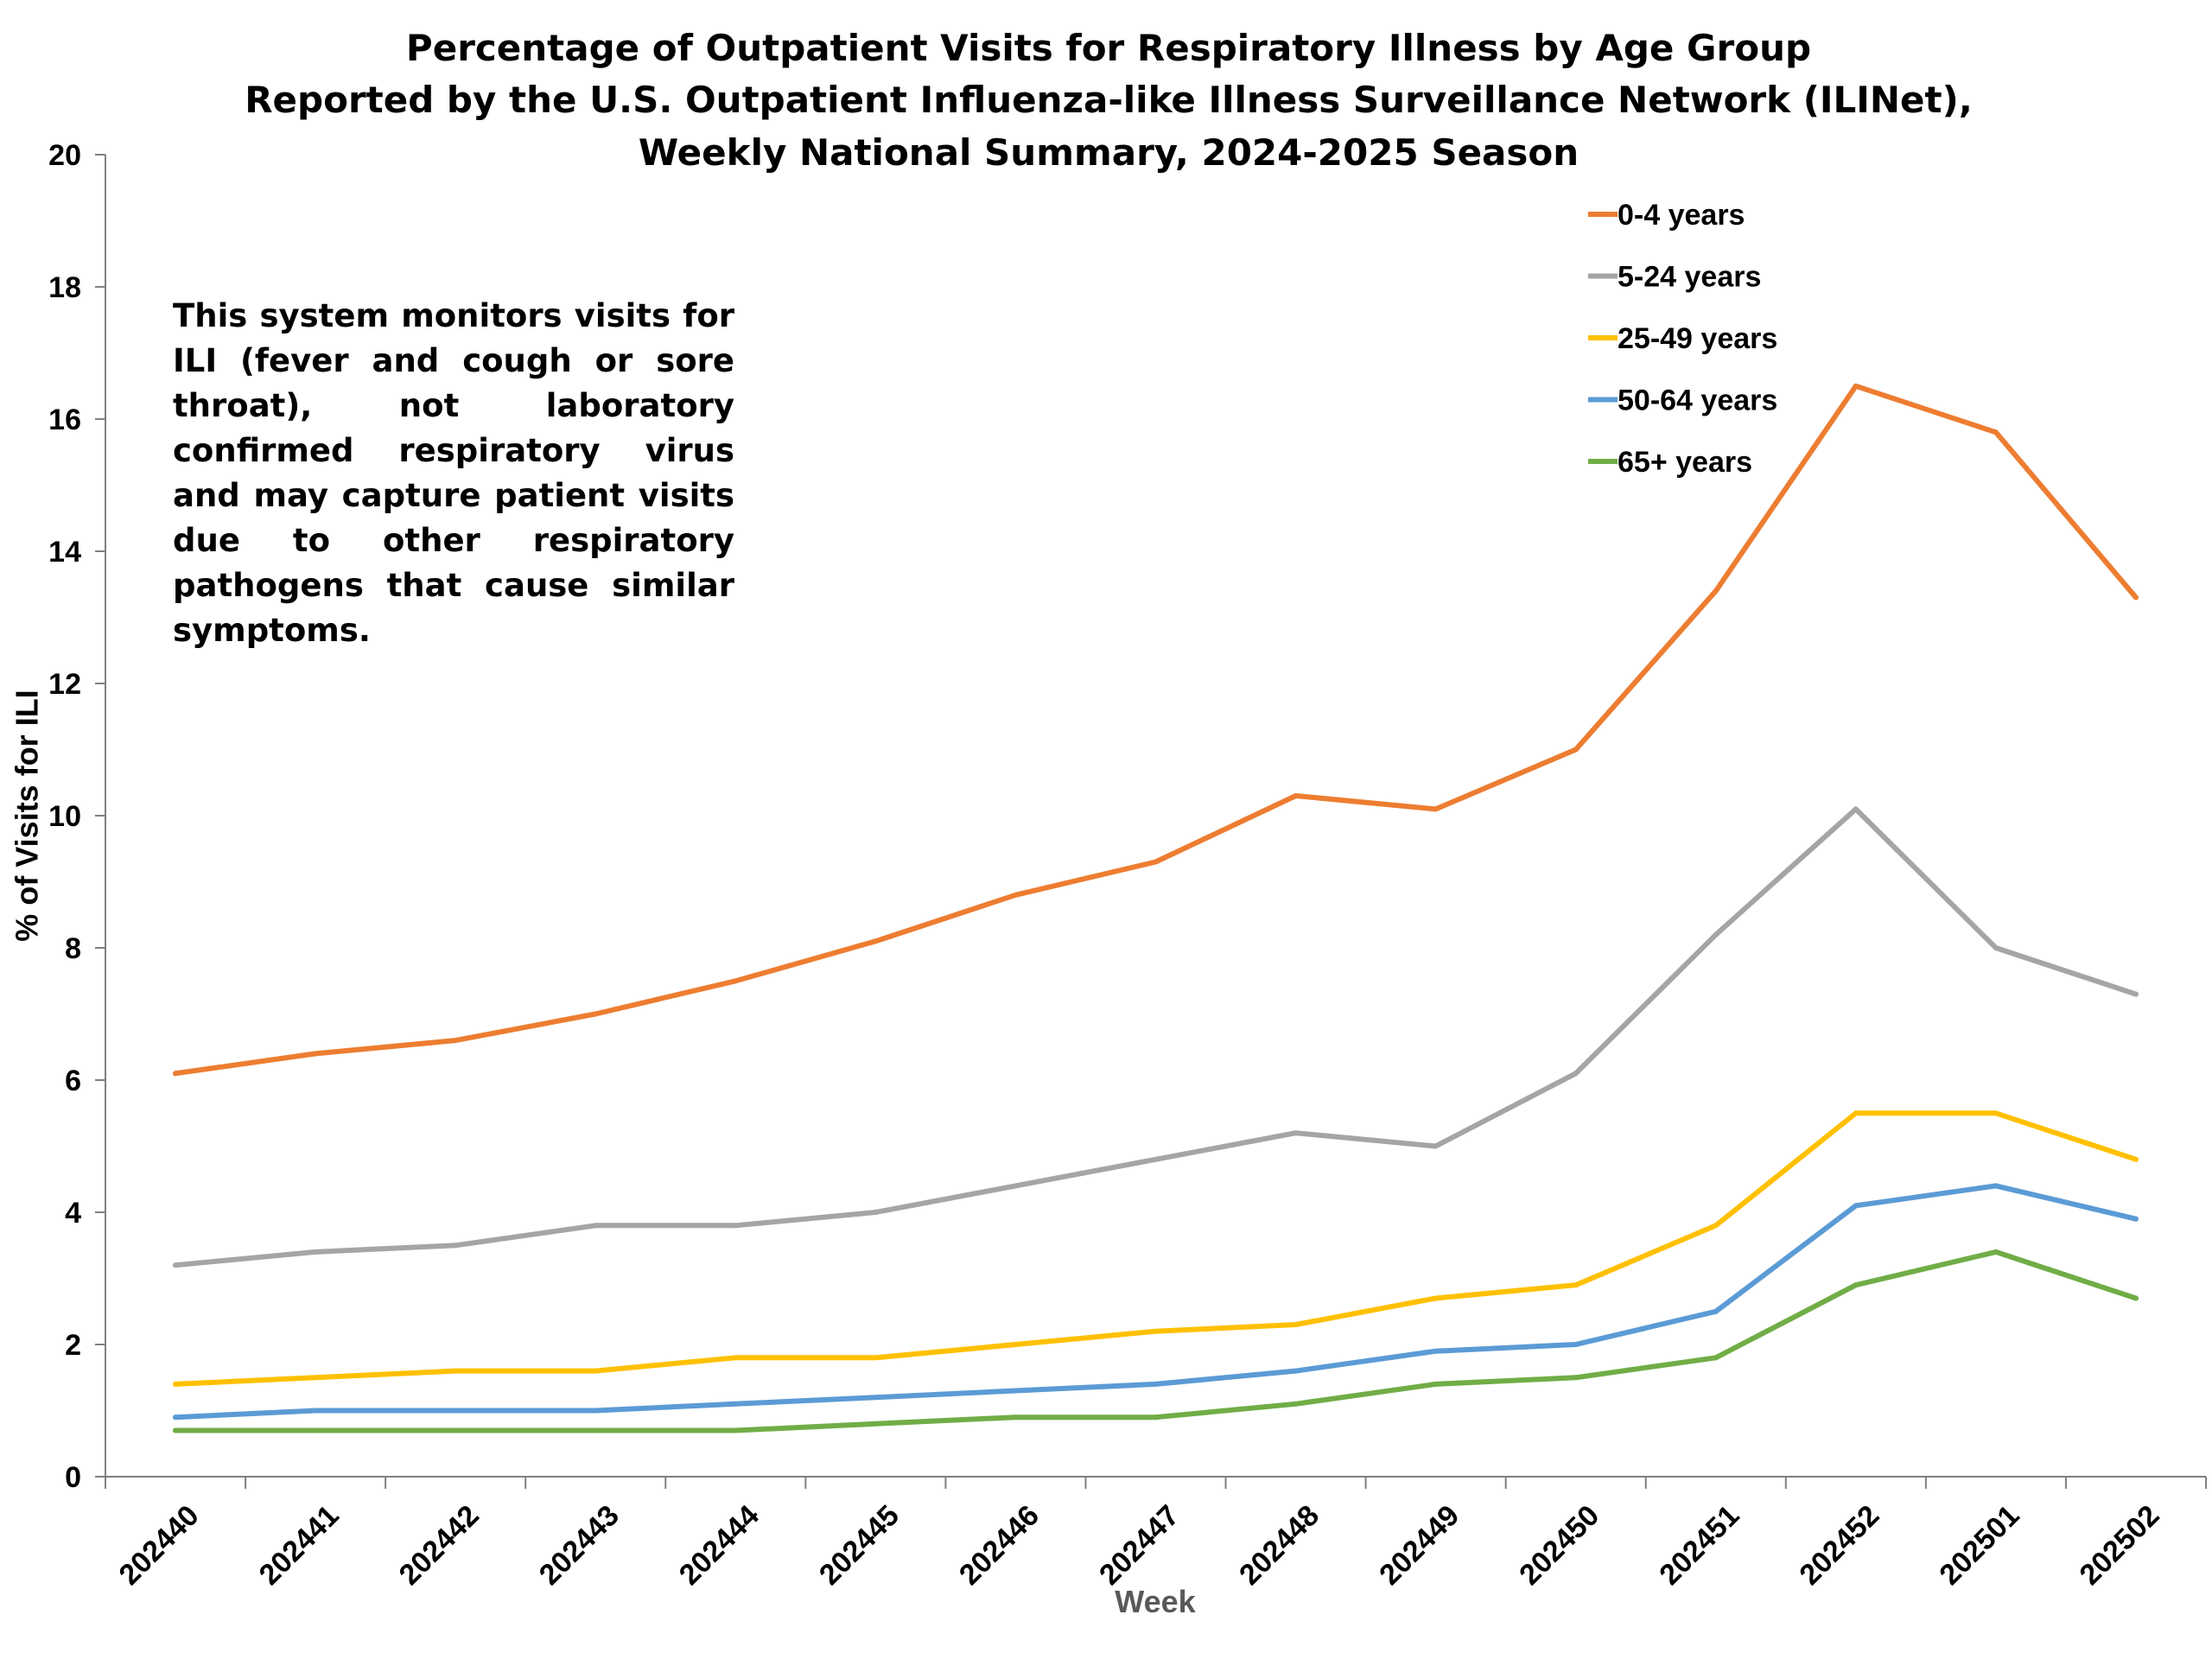 The height and width of the screenshot is (1659, 2212). Describe the element at coordinates (73, 948) in the screenshot. I see `y-tick-label: 8` at that location.